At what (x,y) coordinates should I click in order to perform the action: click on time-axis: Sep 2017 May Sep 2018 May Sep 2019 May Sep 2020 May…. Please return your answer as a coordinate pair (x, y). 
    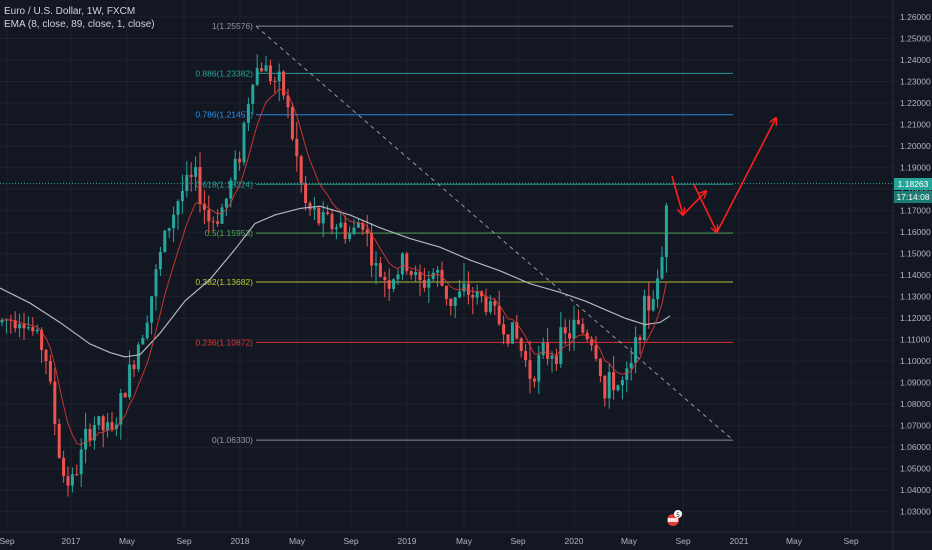
    Looking at the image, I should click on (429, 541).